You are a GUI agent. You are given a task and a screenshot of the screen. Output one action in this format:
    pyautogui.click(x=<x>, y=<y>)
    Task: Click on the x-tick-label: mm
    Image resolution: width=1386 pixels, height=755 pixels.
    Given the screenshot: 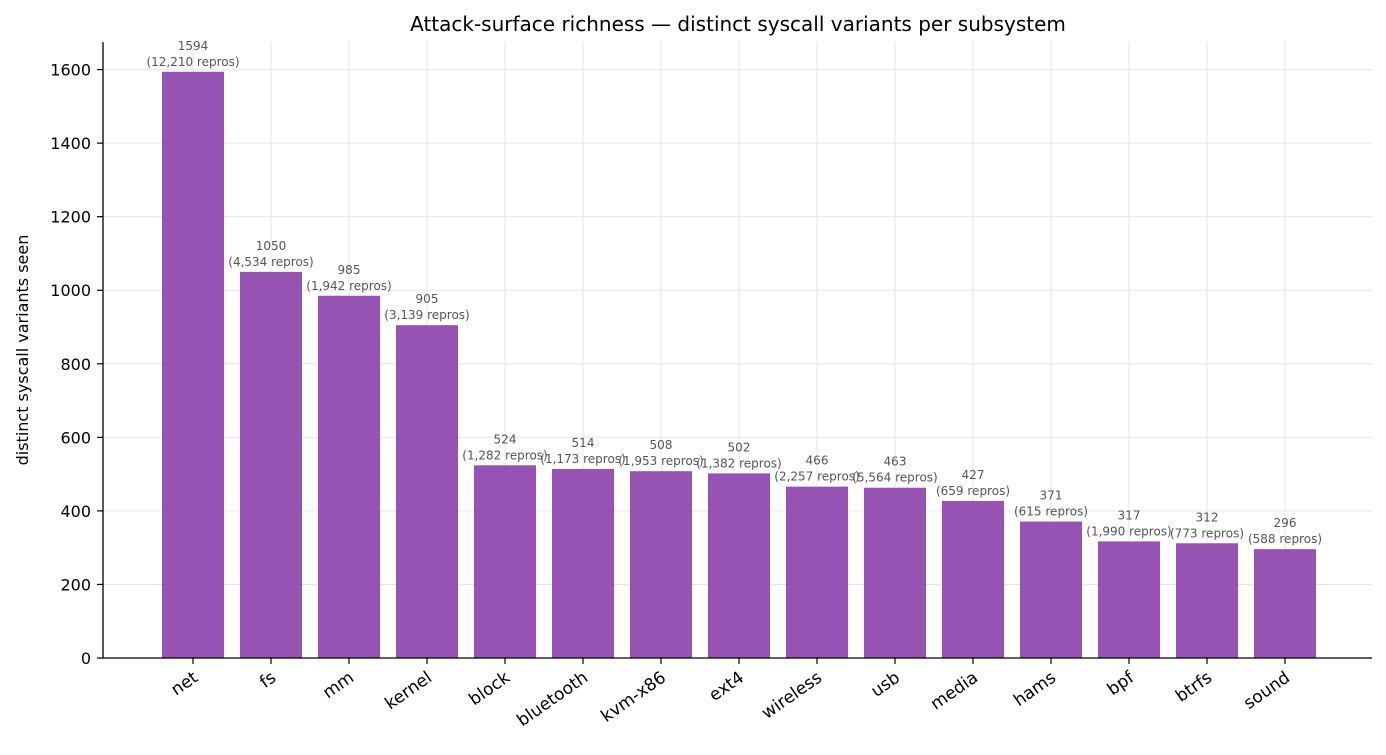 What is the action you would take?
    pyautogui.click(x=338, y=685)
    